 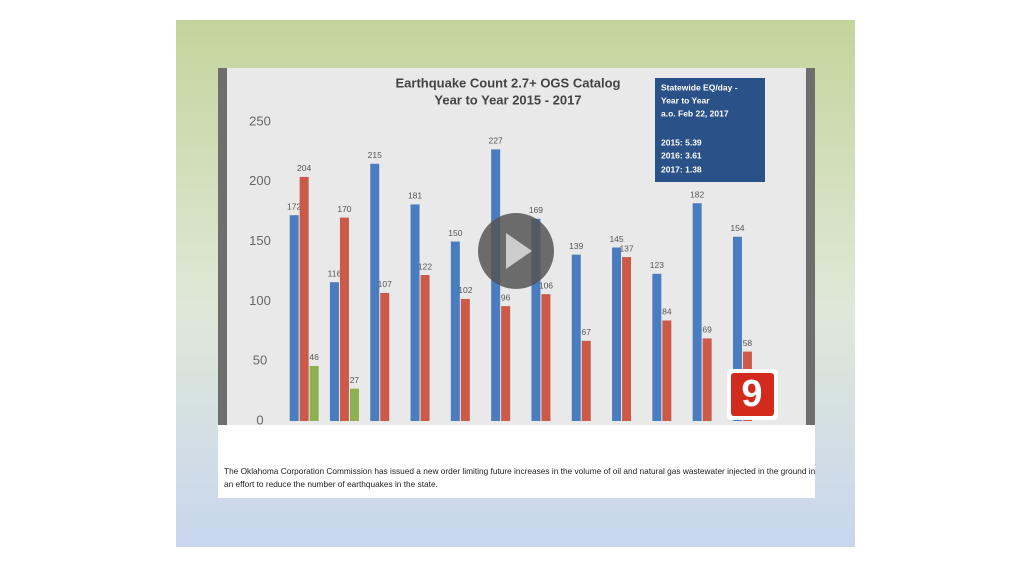 I want to click on play-icon, so click(x=519, y=251).